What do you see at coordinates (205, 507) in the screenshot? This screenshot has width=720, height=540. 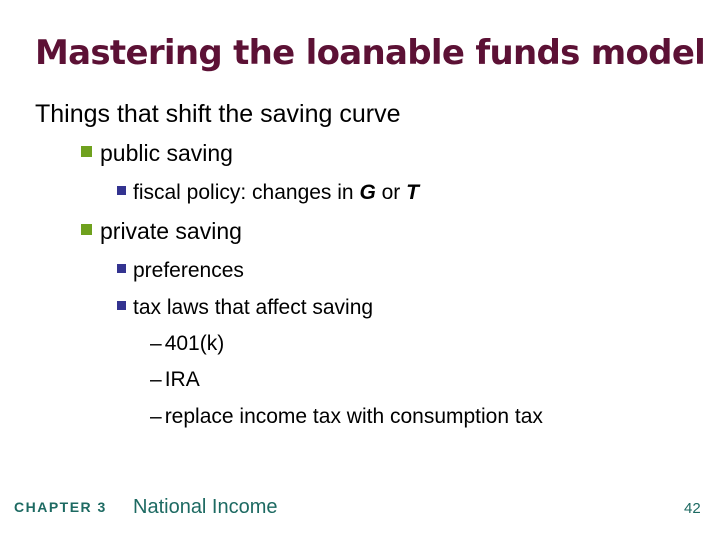 I see `footer-course-title: National Income` at bounding box center [205, 507].